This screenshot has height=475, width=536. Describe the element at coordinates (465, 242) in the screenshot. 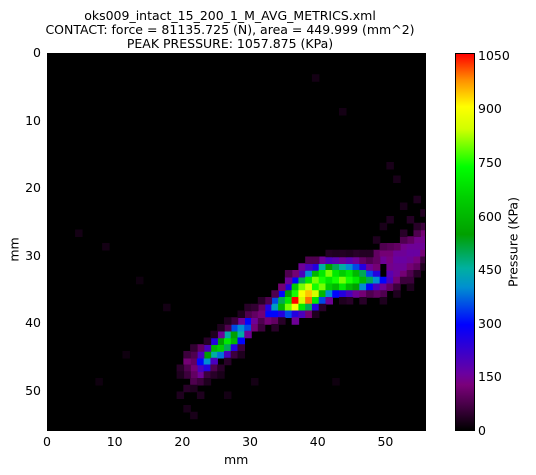

I see `colorbar` at that location.